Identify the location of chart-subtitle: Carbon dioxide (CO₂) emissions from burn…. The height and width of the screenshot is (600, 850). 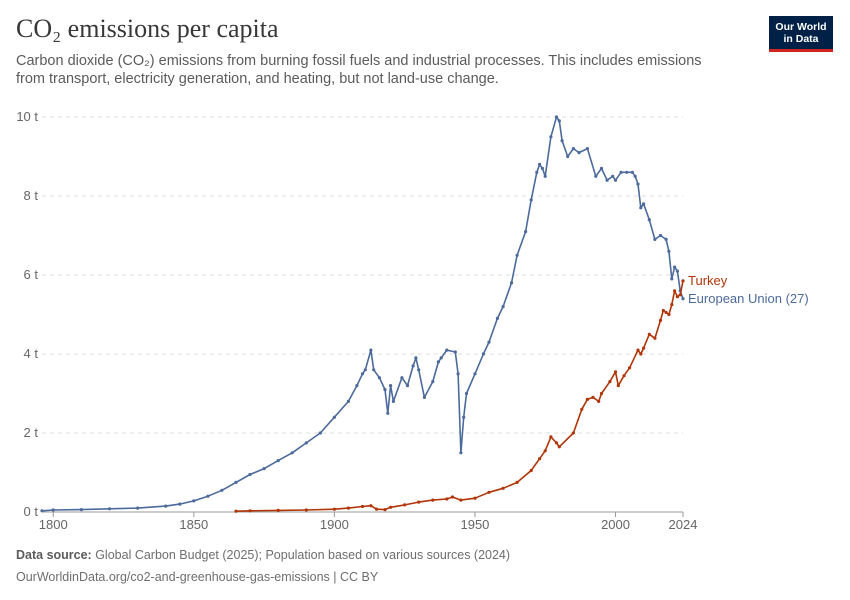
(359, 70).